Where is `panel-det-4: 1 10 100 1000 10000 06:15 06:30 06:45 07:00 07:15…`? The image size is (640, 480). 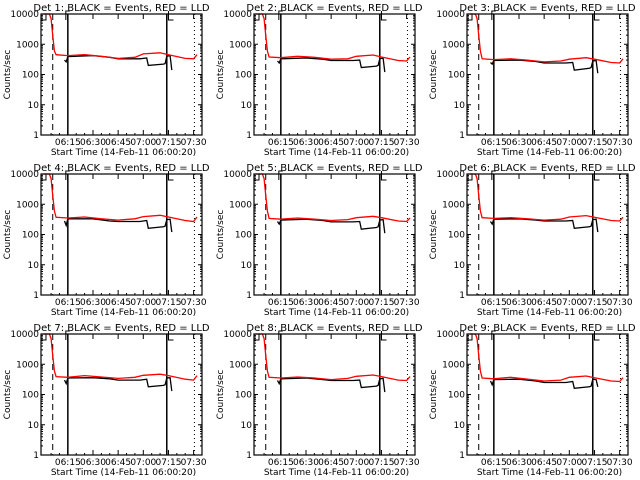
panel-det-4: 1 10 100 1000 10000 06:15 06:30 06:45 07:00 07:15… is located at coordinates (106, 240).